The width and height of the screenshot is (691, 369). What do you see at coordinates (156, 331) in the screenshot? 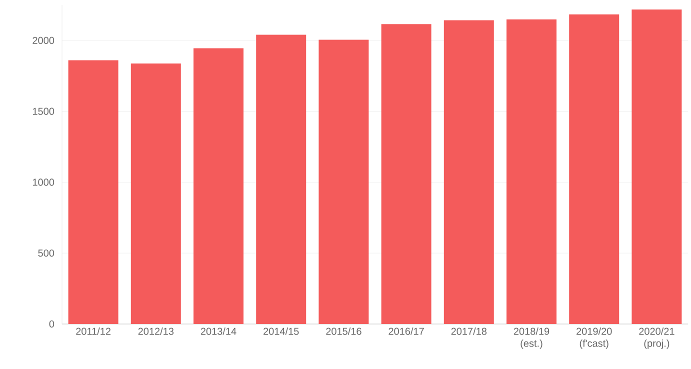
I see `x-tick-label: 2012/13` at bounding box center [156, 331].